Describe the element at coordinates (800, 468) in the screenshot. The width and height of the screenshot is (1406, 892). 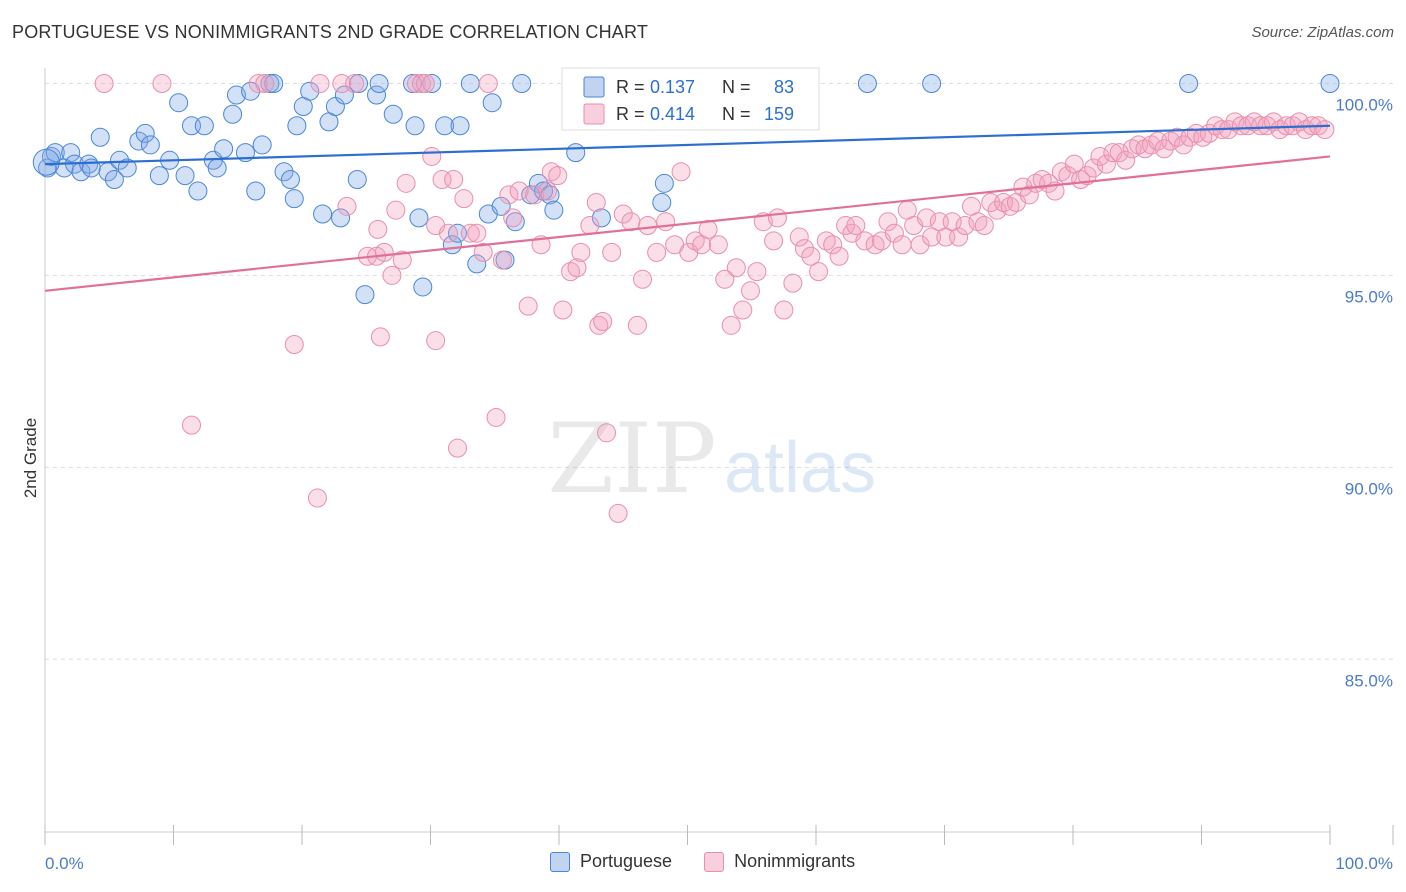
I see `watermark-atlas: atlas` at that location.